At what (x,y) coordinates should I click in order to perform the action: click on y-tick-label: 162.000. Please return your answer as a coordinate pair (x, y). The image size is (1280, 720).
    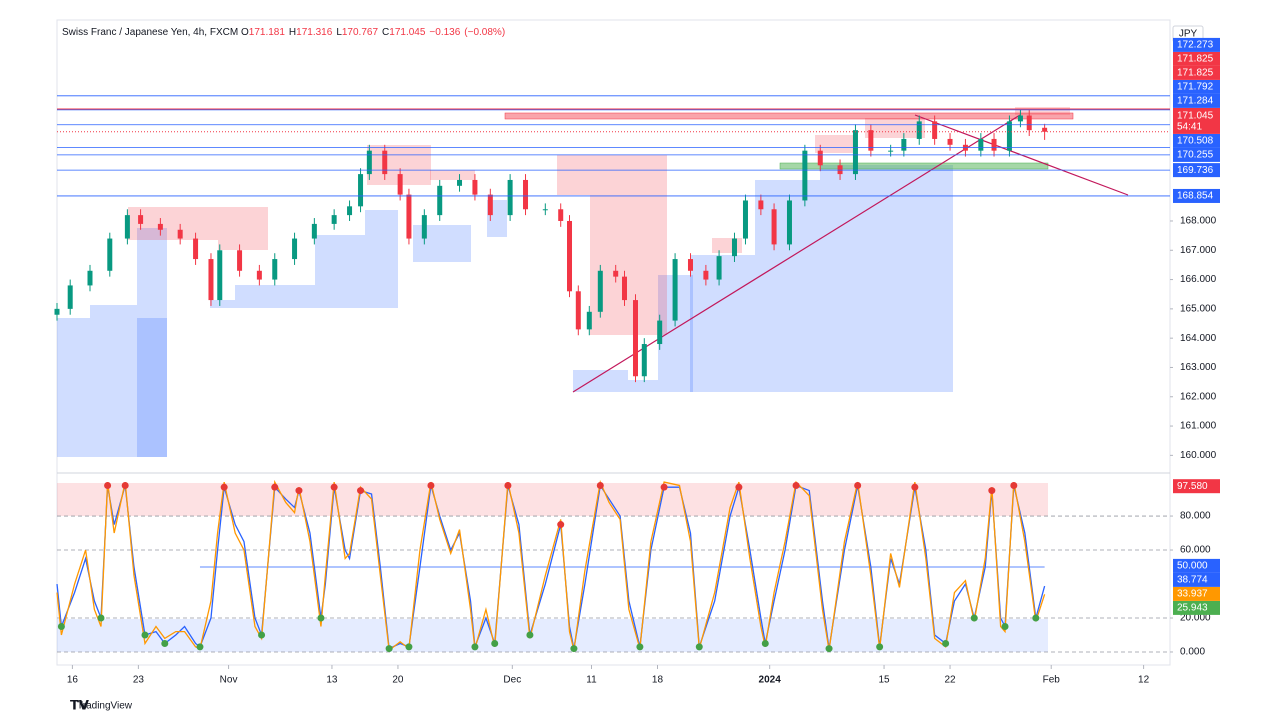
    Looking at the image, I should click on (1198, 396).